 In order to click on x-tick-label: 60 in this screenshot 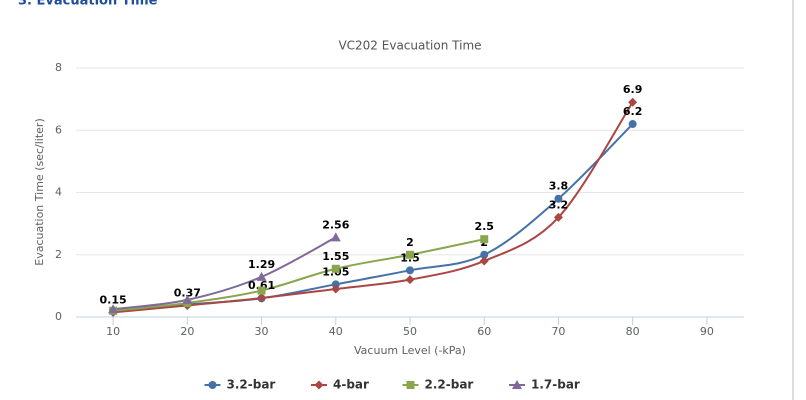, I will do `click(484, 331)`.